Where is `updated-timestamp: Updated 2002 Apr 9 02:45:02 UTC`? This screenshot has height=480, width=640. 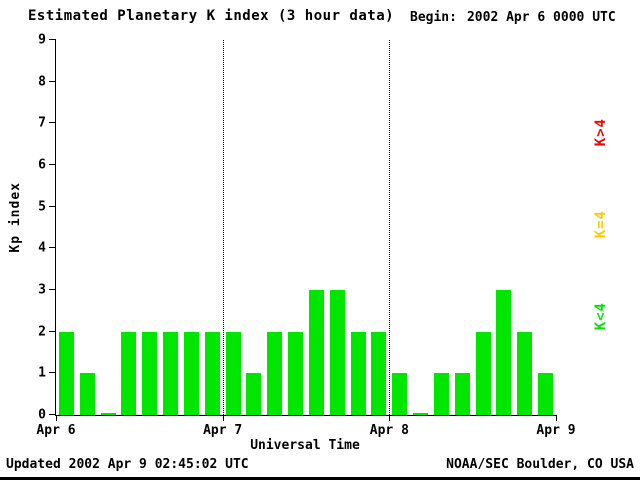 updated-timestamp: Updated 2002 Apr 9 02:45:02 UTC is located at coordinates (127, 464).